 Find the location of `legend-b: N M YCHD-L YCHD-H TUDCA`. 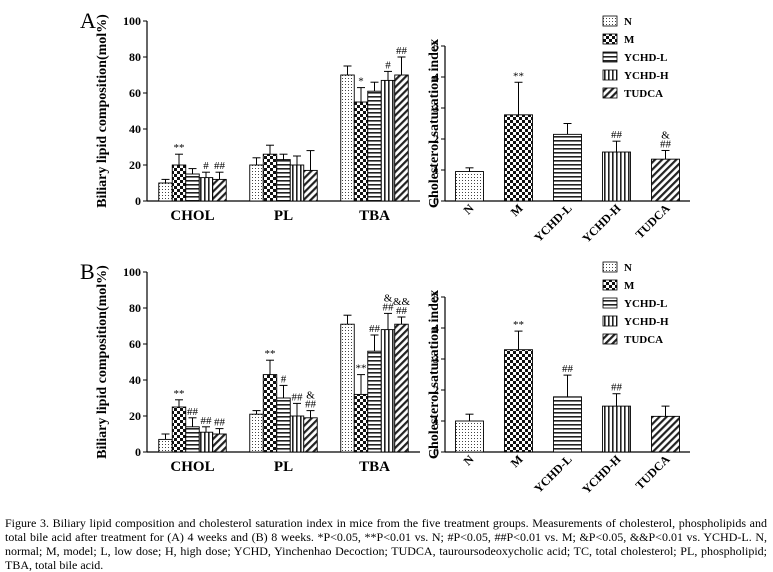

legend-b: N M YCHD-L YCHD-H TUDCA is located at coordinates (635, 303).